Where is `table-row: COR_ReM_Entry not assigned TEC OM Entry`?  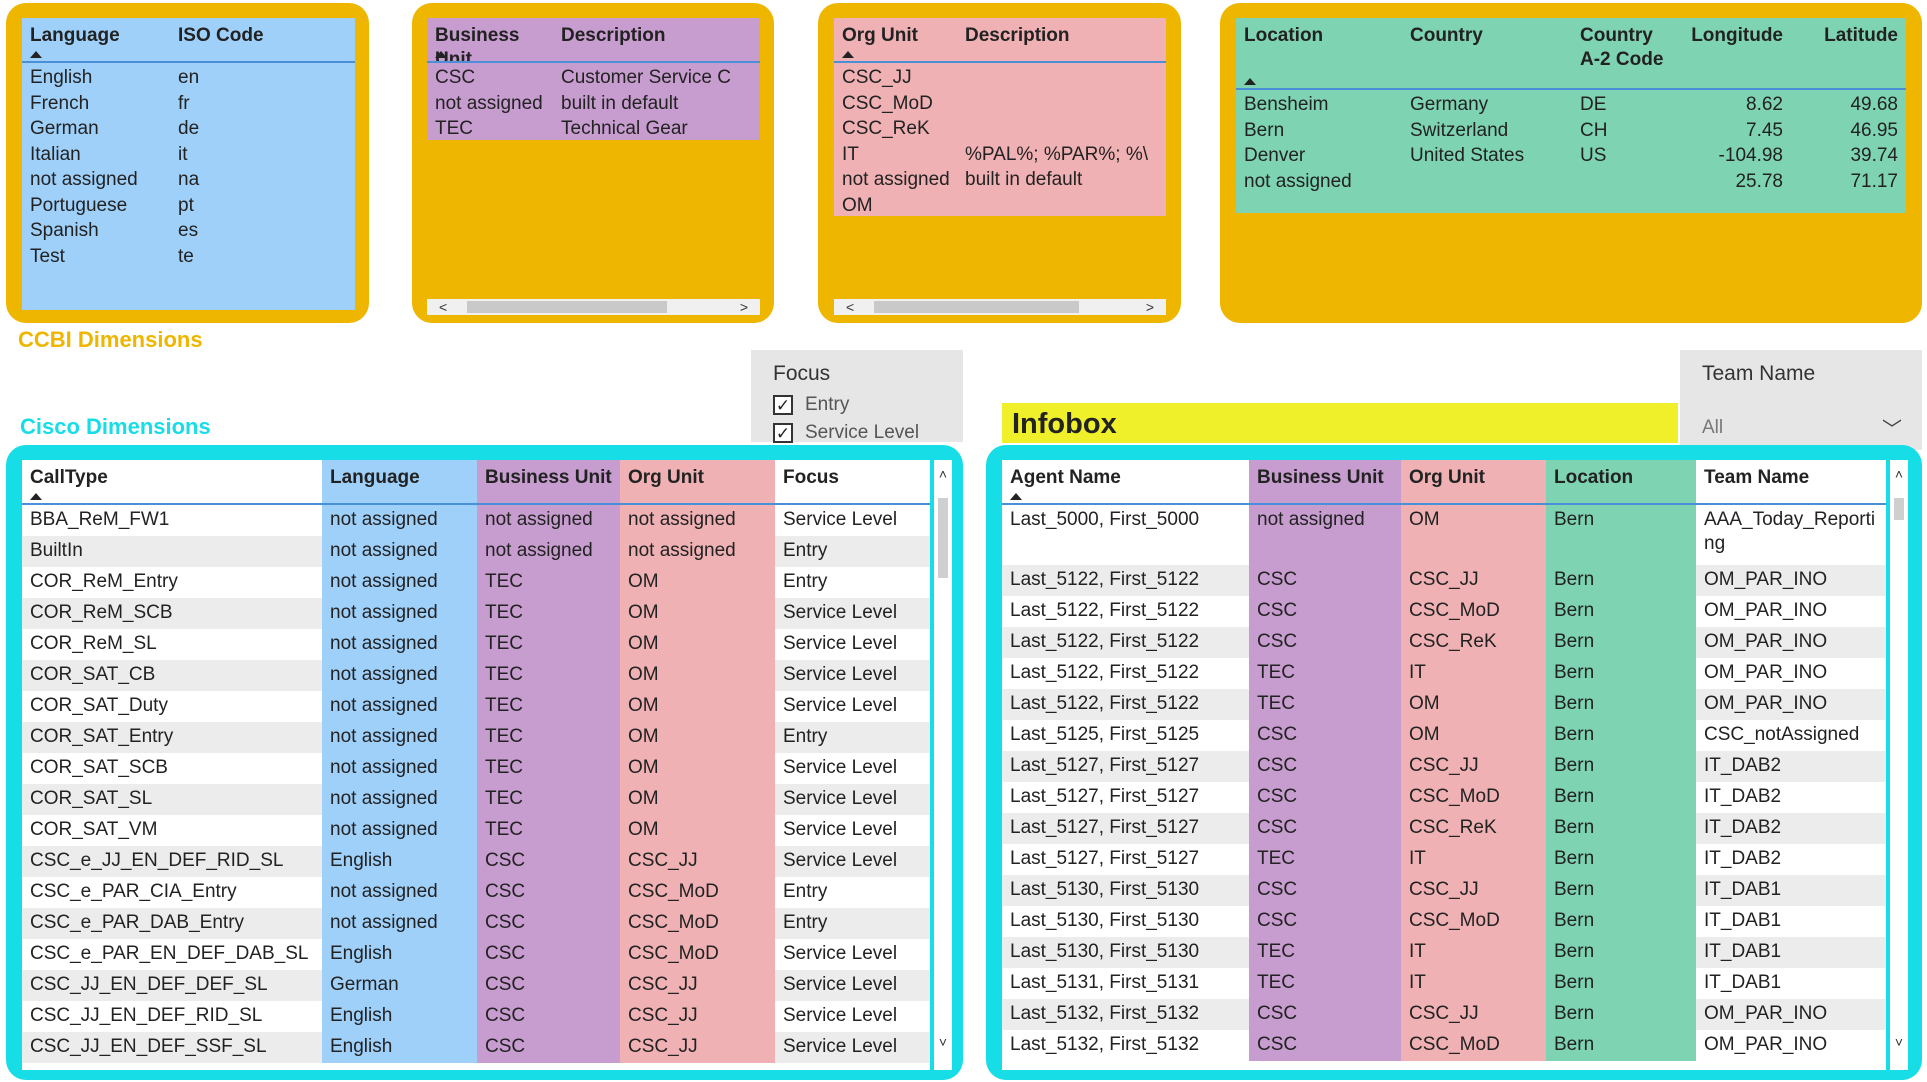 table-row: COR_ReM_Entry not assigned TEC OM Entry is located at coordinates (476, 582).